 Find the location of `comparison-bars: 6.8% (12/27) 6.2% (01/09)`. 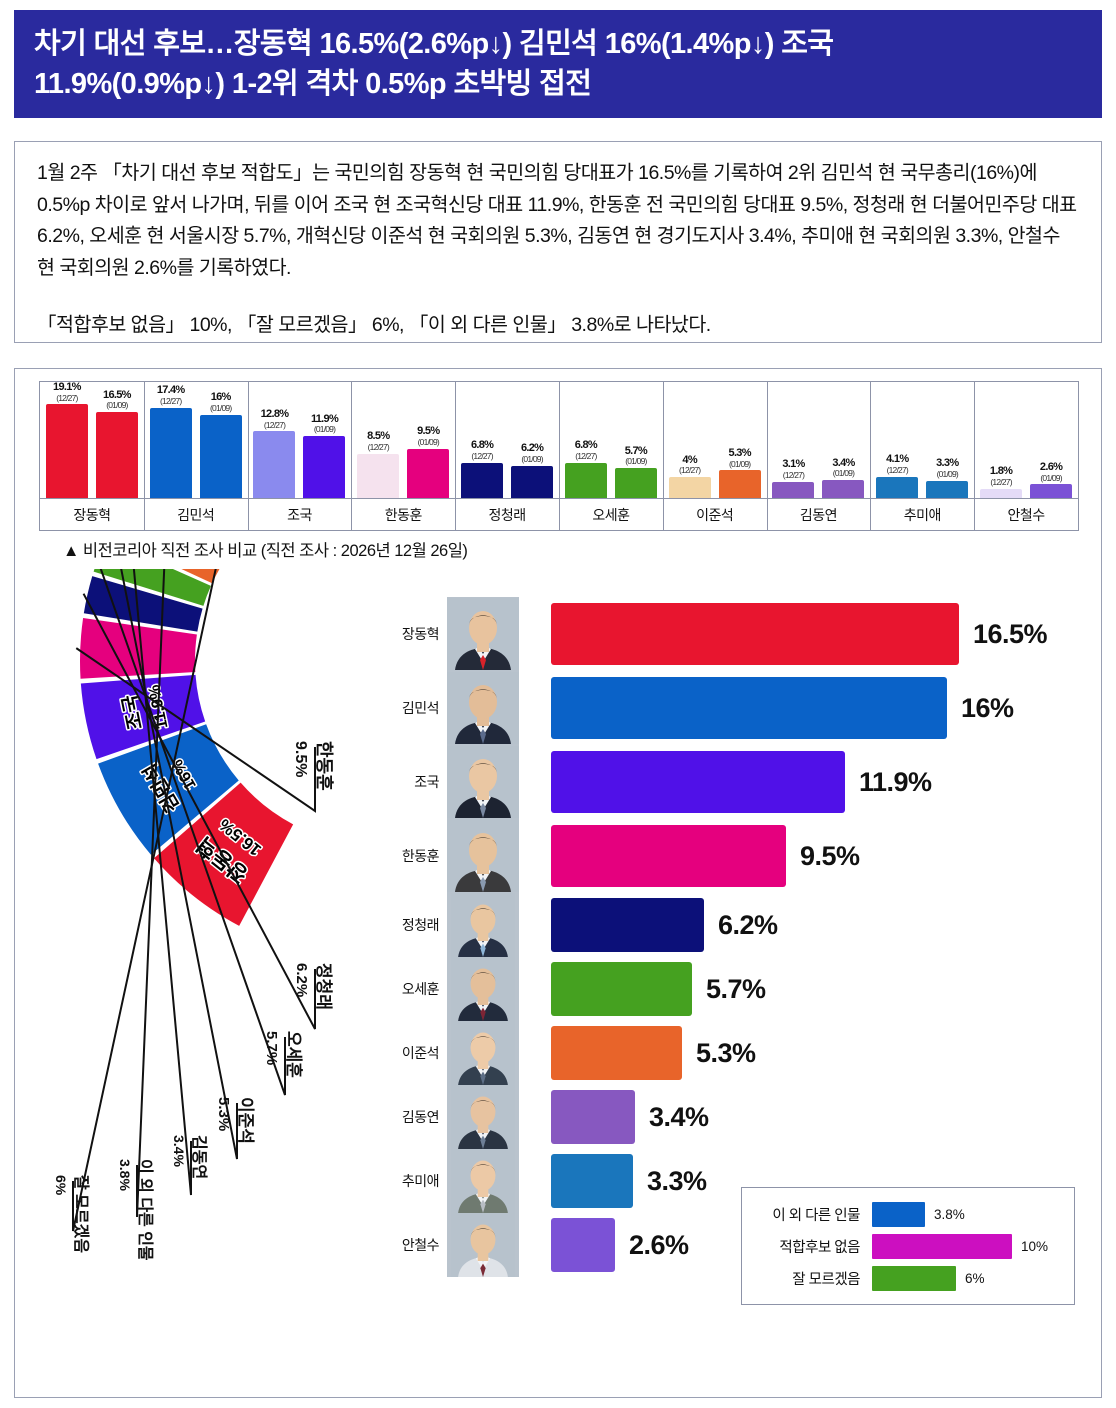

comparison-bars: 6.8% (12/27) 6.2% (01/09) is located at coordinates (507, 440).